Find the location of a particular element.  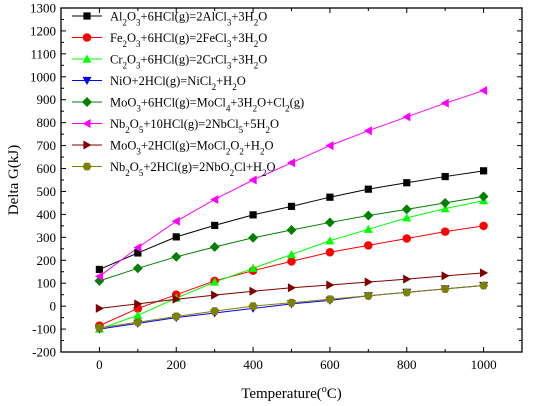

legend-label: Nb2O5+10HCl(g)=2NbCl5+5H2O is located at coordinates (194, 126).